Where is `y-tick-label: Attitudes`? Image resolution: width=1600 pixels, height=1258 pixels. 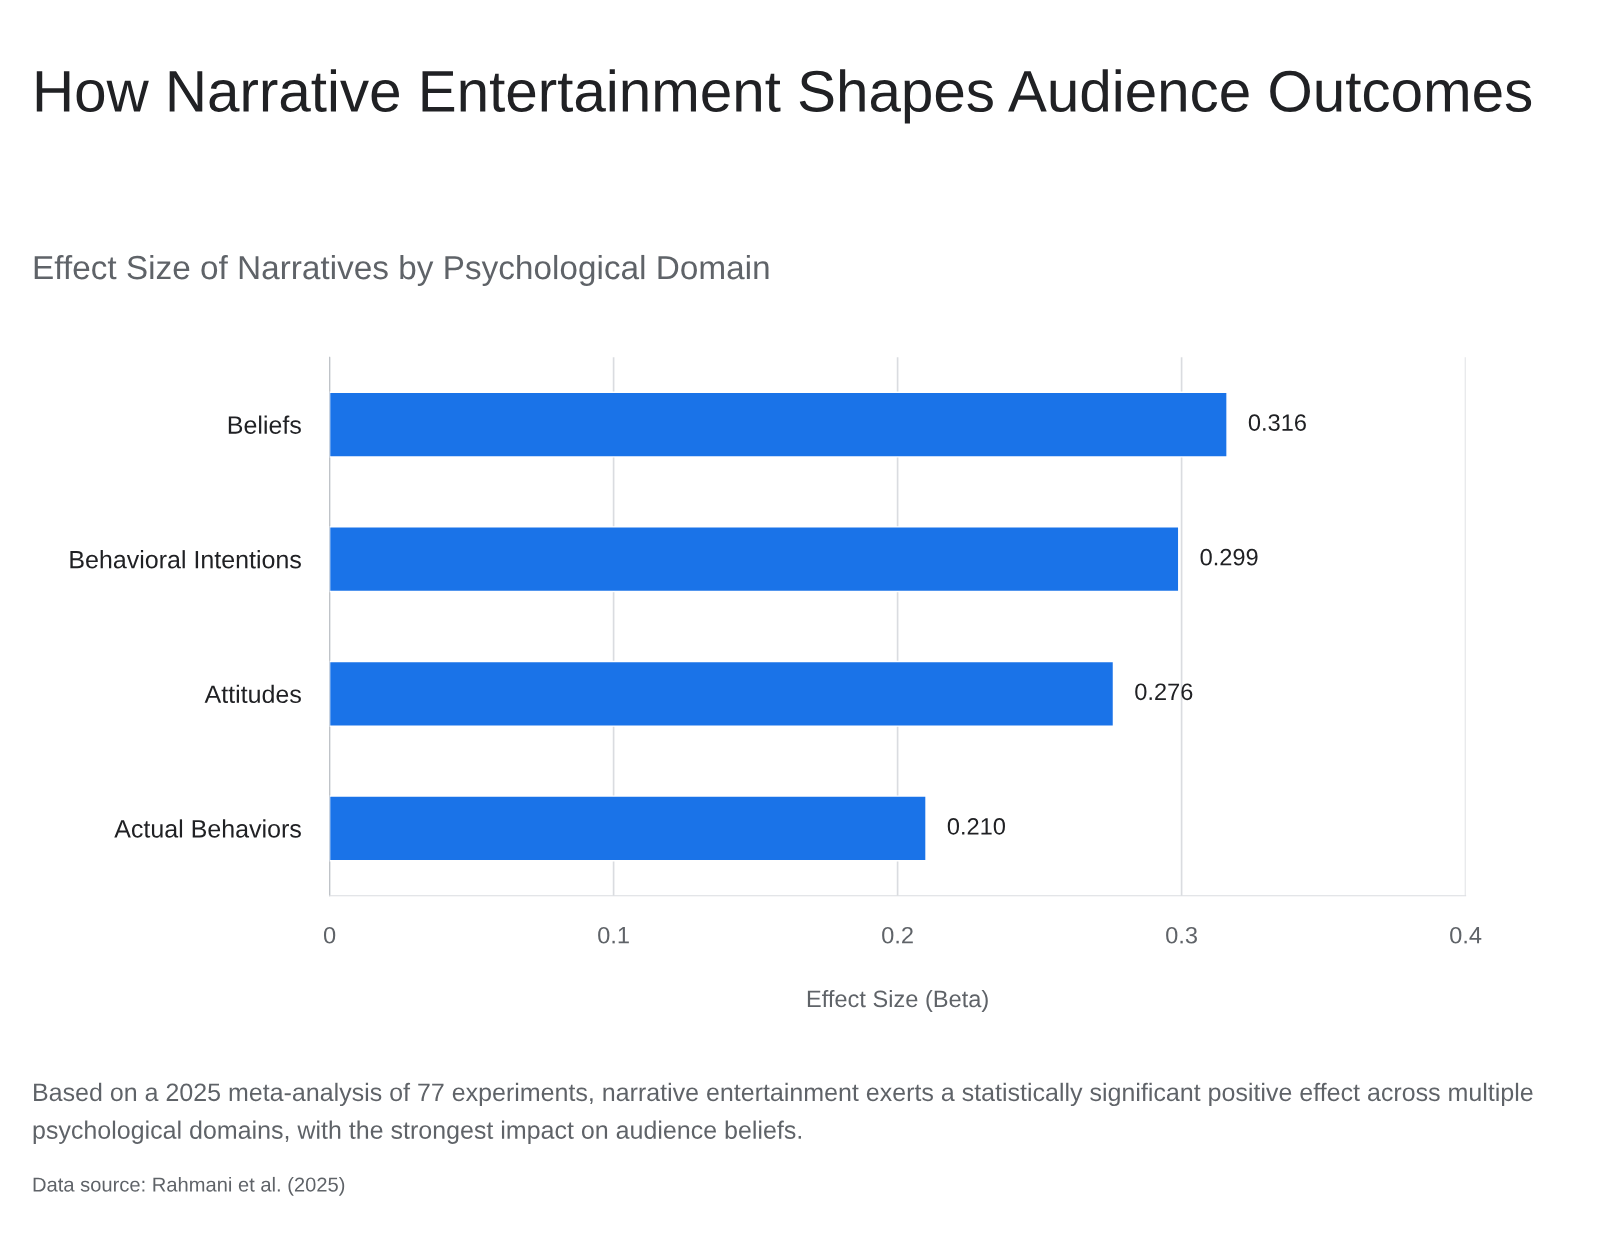
y-tick-label: Attitudes is located at coordinates (252, 694).